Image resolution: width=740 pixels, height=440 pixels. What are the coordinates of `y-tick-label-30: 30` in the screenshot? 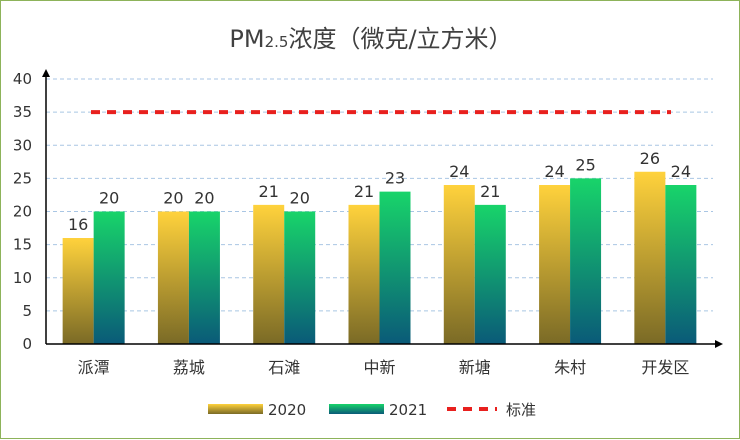 It's located at (22, 145).